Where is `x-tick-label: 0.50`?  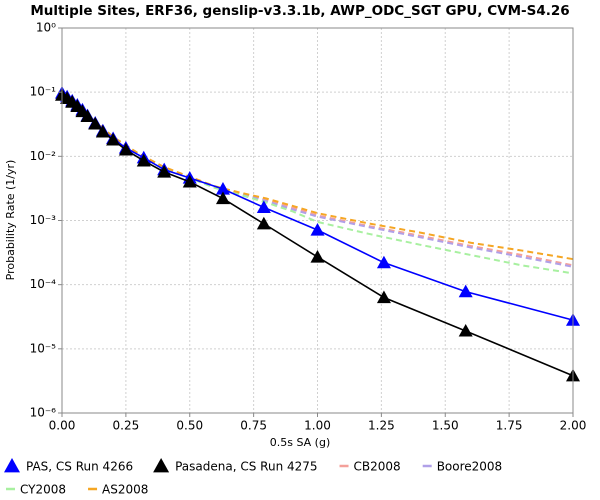
x-tick-label: 0.50 is located at coordinates (189, 426).